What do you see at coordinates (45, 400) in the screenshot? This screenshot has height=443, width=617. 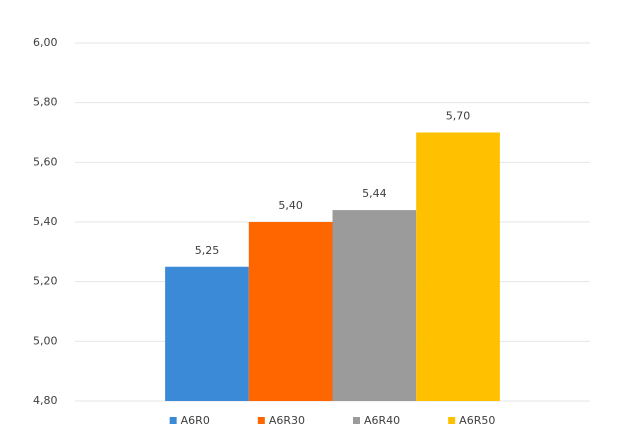 I see `y-tick-label: 4,80` at bounding box center [45, 400].